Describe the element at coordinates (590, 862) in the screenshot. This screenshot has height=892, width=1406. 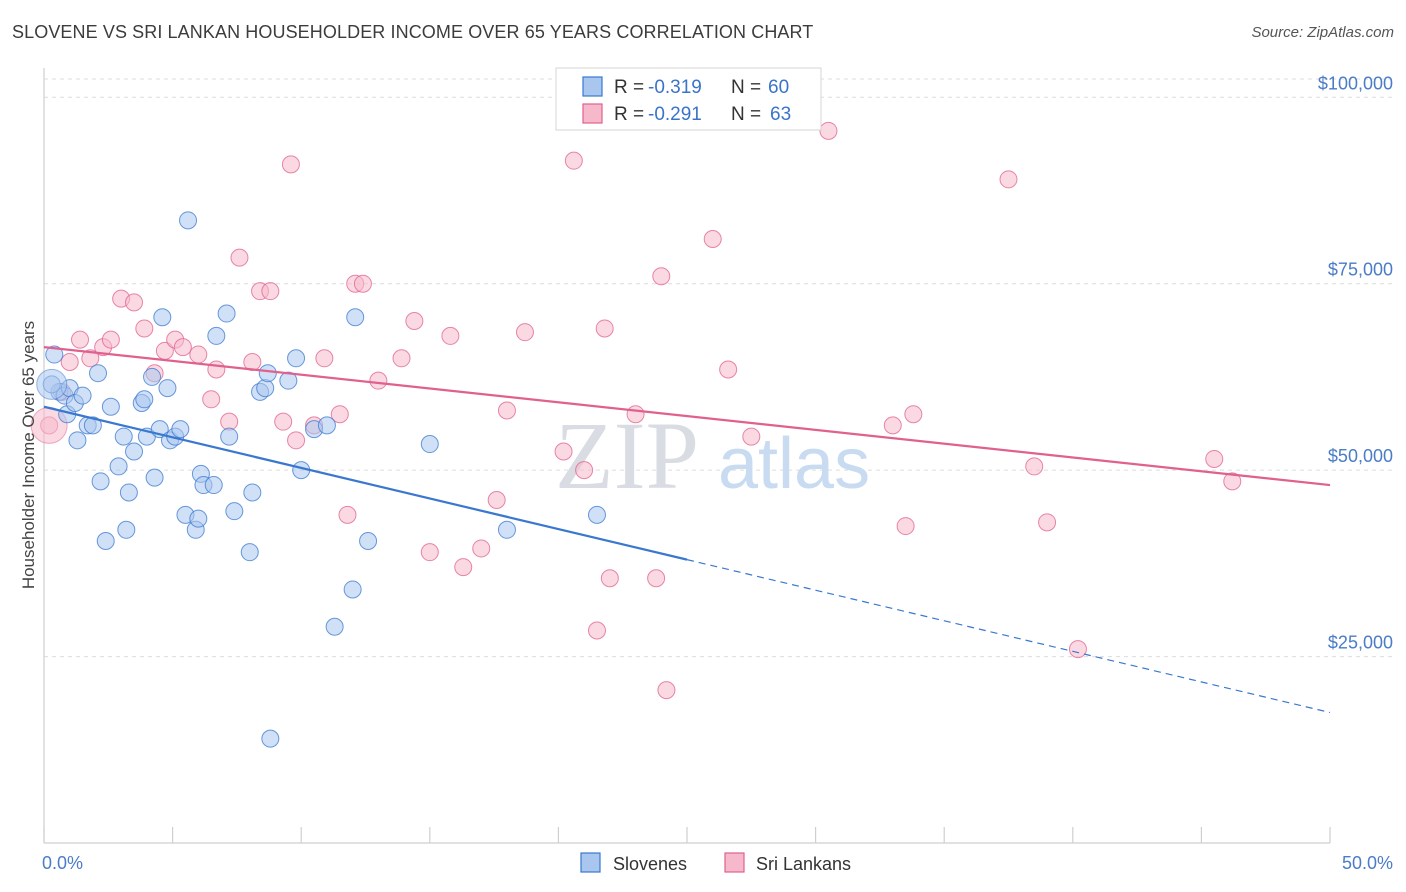
I see `bottom-legend-swatch-slovenes` at that location.